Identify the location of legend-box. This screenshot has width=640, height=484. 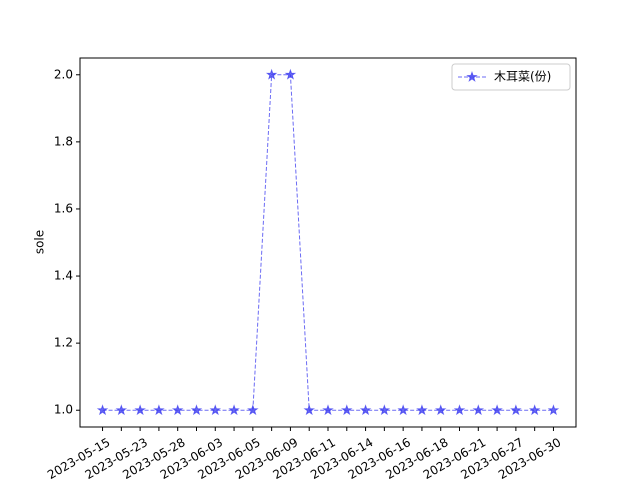
(511, 77).